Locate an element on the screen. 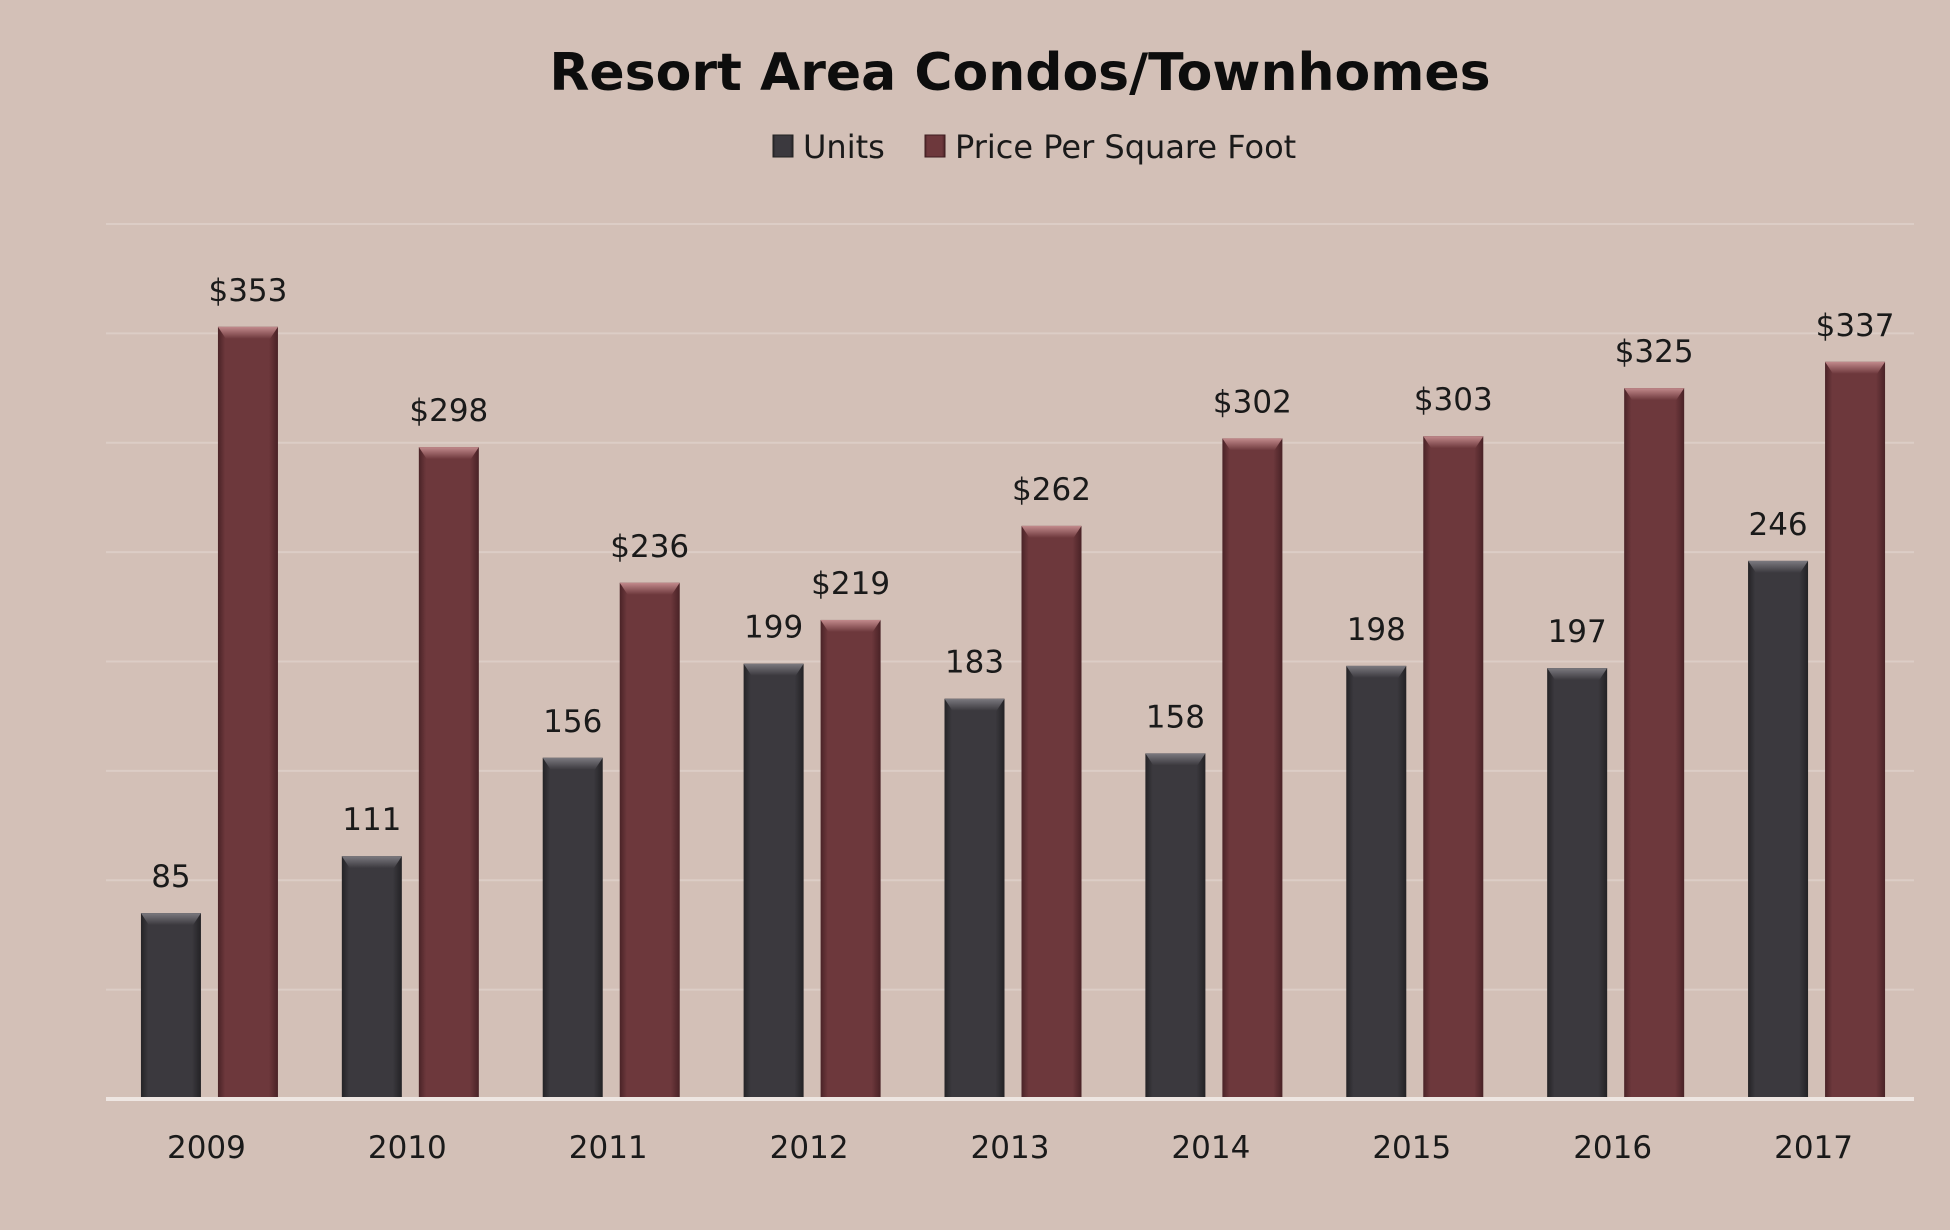 Image resolution: width=1950 pixels, height=1230 pixels. x-tick-label-2012: 2012 is located at coordinates (809, 1148).